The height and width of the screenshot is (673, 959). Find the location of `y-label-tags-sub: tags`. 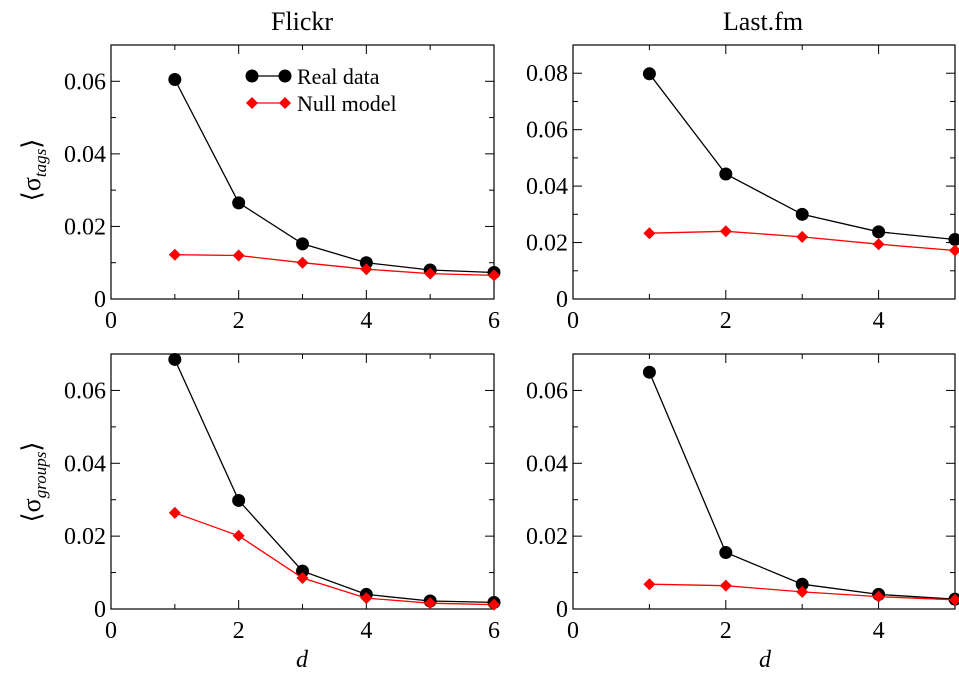

y-label-tags-sub: tags is located at coordinates (40, 162).